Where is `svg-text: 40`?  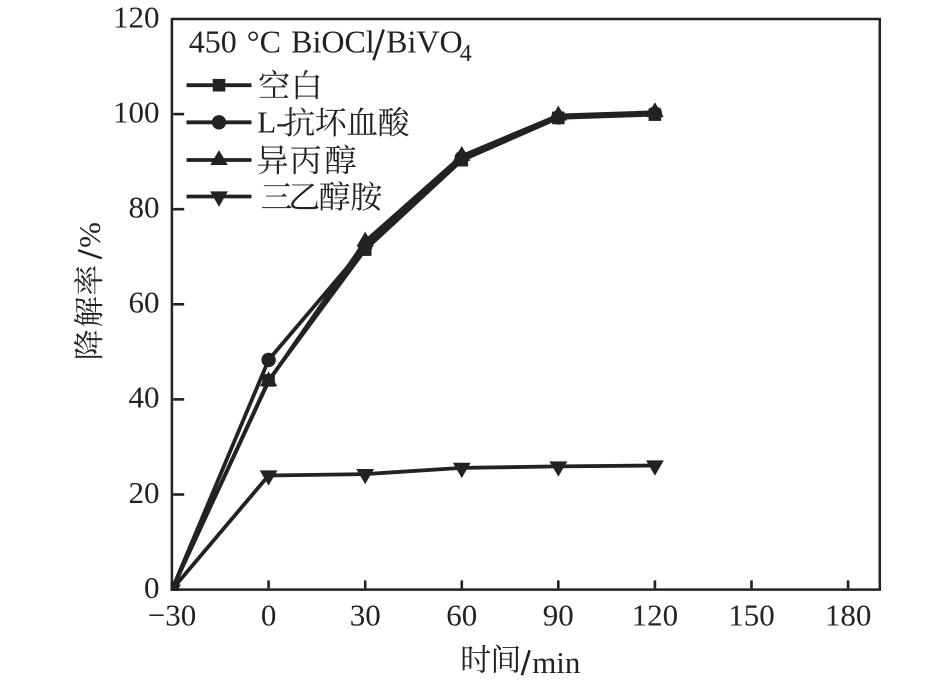
svg-text: 40 is located at coordinates (144, 397).